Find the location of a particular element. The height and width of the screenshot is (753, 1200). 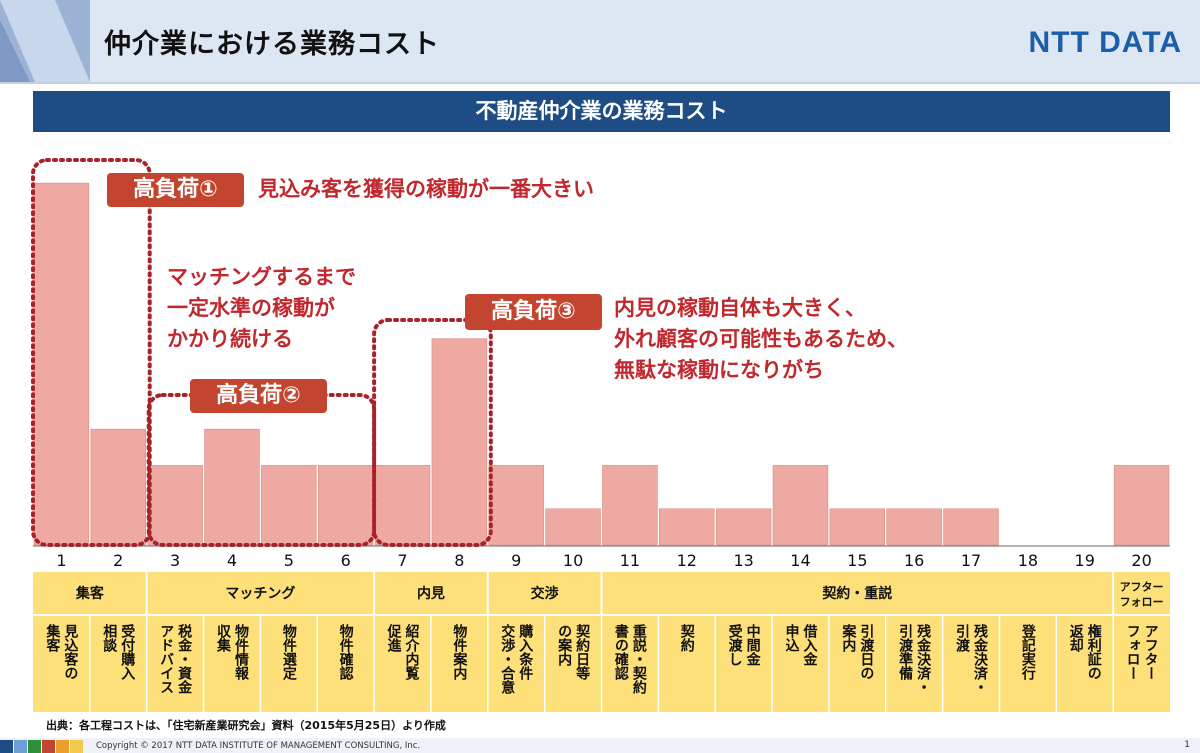

phase-label: 契約・重説 is located at coordinates (856, 593).